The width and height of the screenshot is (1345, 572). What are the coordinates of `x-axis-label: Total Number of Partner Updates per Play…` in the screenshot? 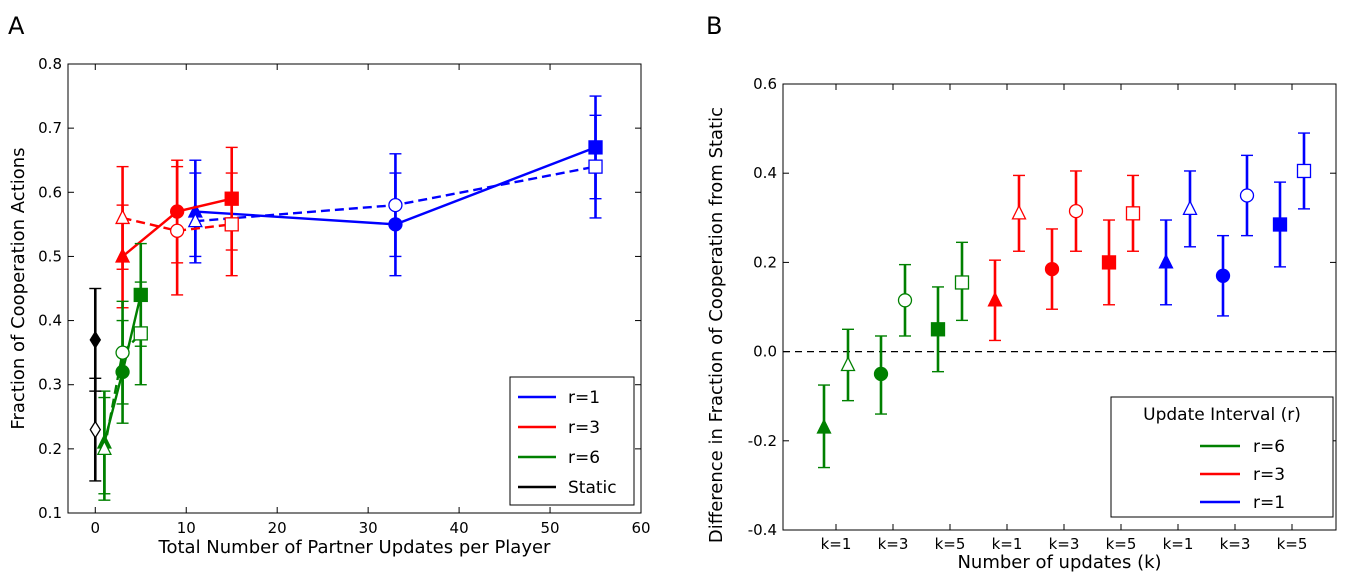 It's located at (355, 547).